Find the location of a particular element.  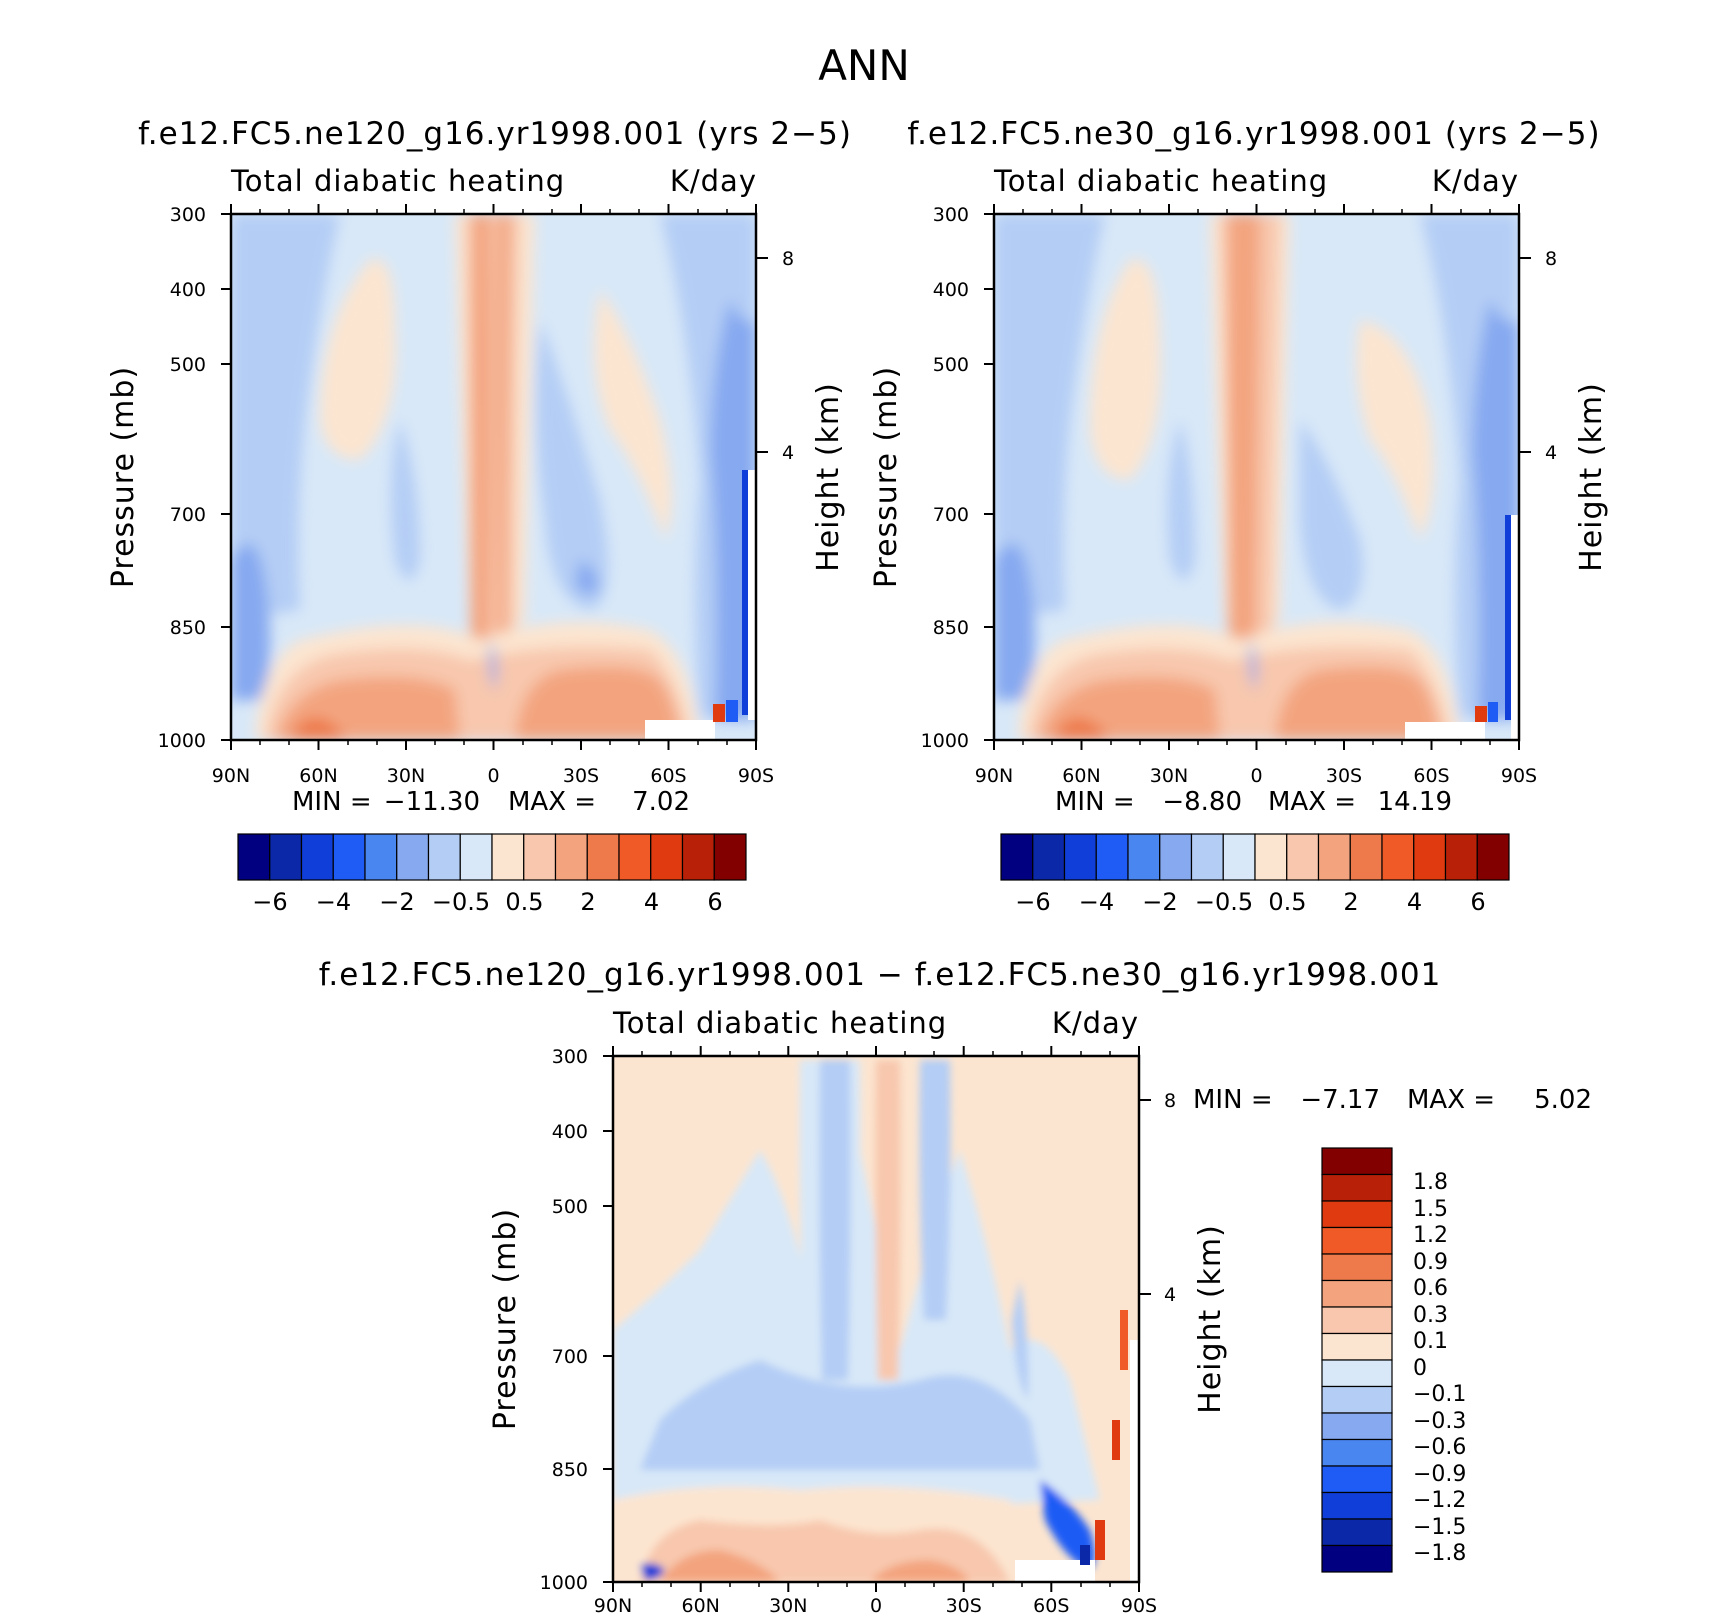

x-tick-label: 0 is located at coordinates (1256, 776).